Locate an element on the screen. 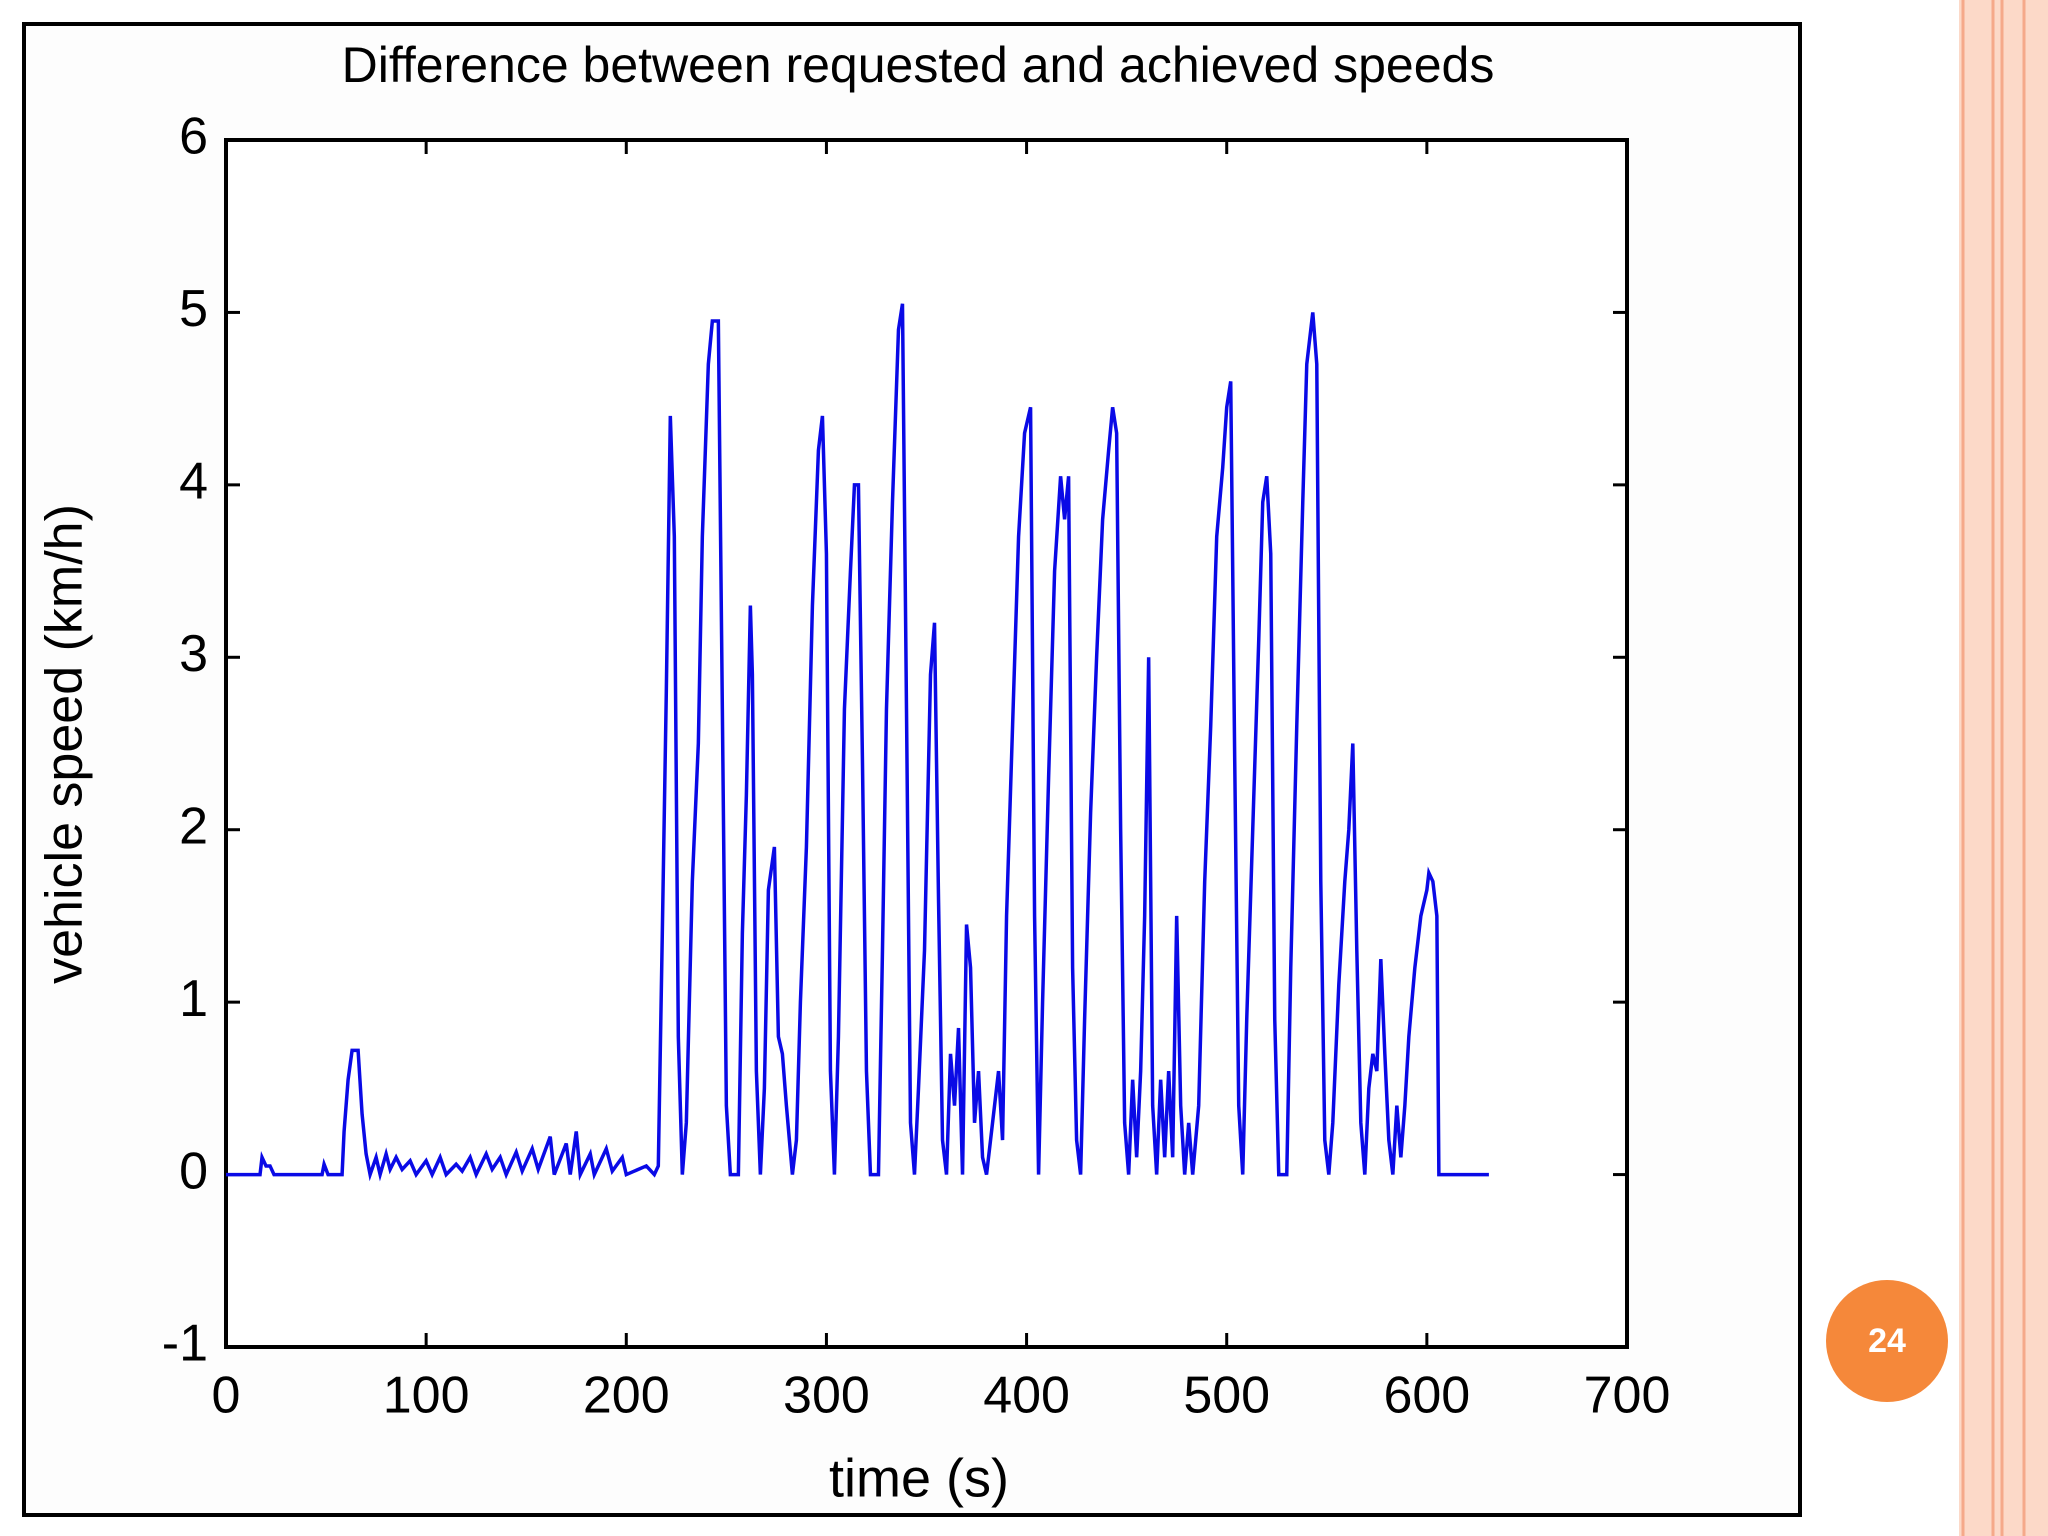 This screenshot has width=2048, height=1536. y-tick-label: 0 is located at coordinates (193, 1171).